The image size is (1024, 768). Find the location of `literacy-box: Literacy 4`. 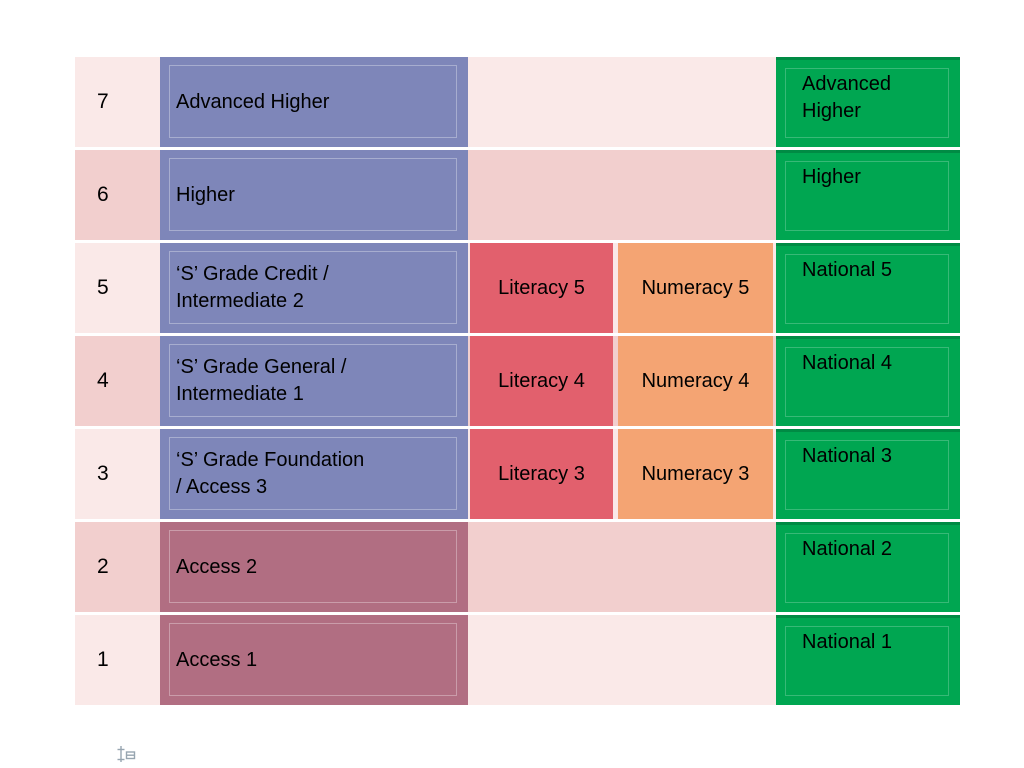

literacy-box: Literacy 4 is located at coordinates (541, 381).